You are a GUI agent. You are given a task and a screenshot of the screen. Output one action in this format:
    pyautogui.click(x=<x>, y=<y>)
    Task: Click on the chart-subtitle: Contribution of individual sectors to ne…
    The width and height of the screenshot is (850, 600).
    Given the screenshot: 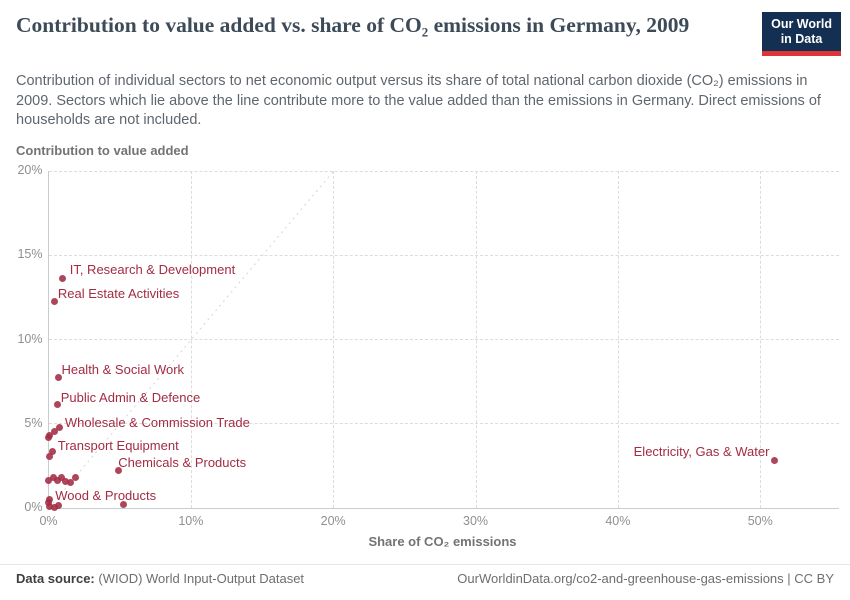 What is the action you would take?
    pyautogui.click(x=418, y=100)
    